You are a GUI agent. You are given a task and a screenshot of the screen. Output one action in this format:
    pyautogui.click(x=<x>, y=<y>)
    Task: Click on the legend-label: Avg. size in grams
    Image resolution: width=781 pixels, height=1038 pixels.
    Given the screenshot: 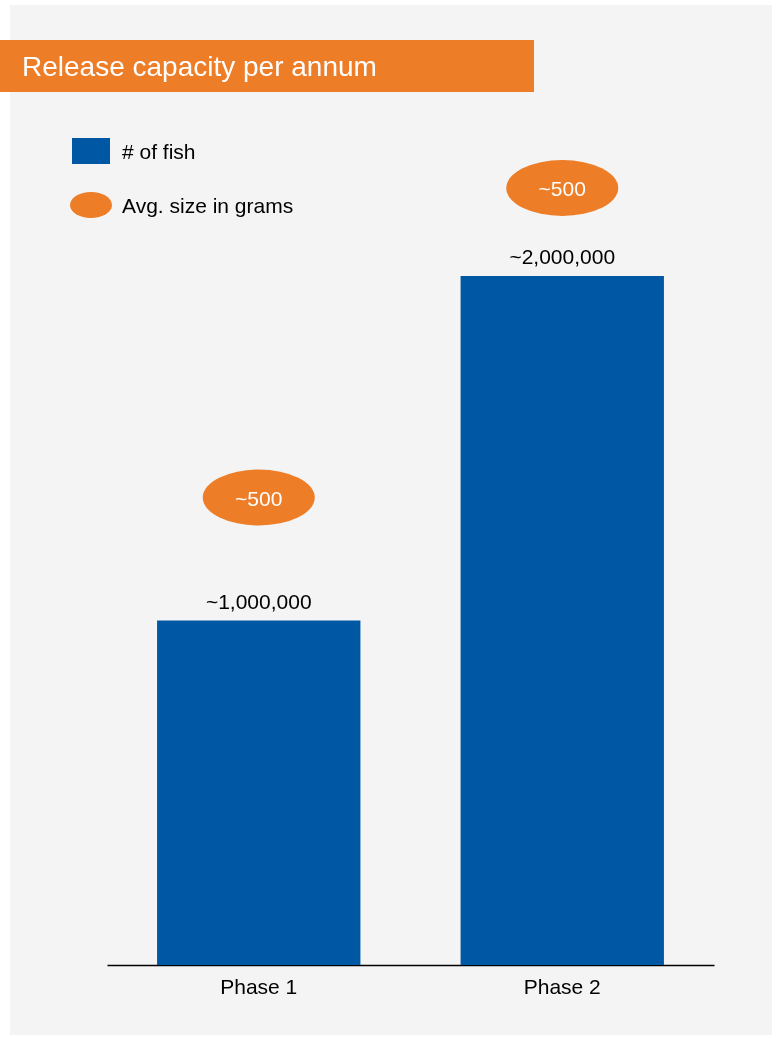 What is the action you would take?
    pyautogui.click(x=208, y=205)
    